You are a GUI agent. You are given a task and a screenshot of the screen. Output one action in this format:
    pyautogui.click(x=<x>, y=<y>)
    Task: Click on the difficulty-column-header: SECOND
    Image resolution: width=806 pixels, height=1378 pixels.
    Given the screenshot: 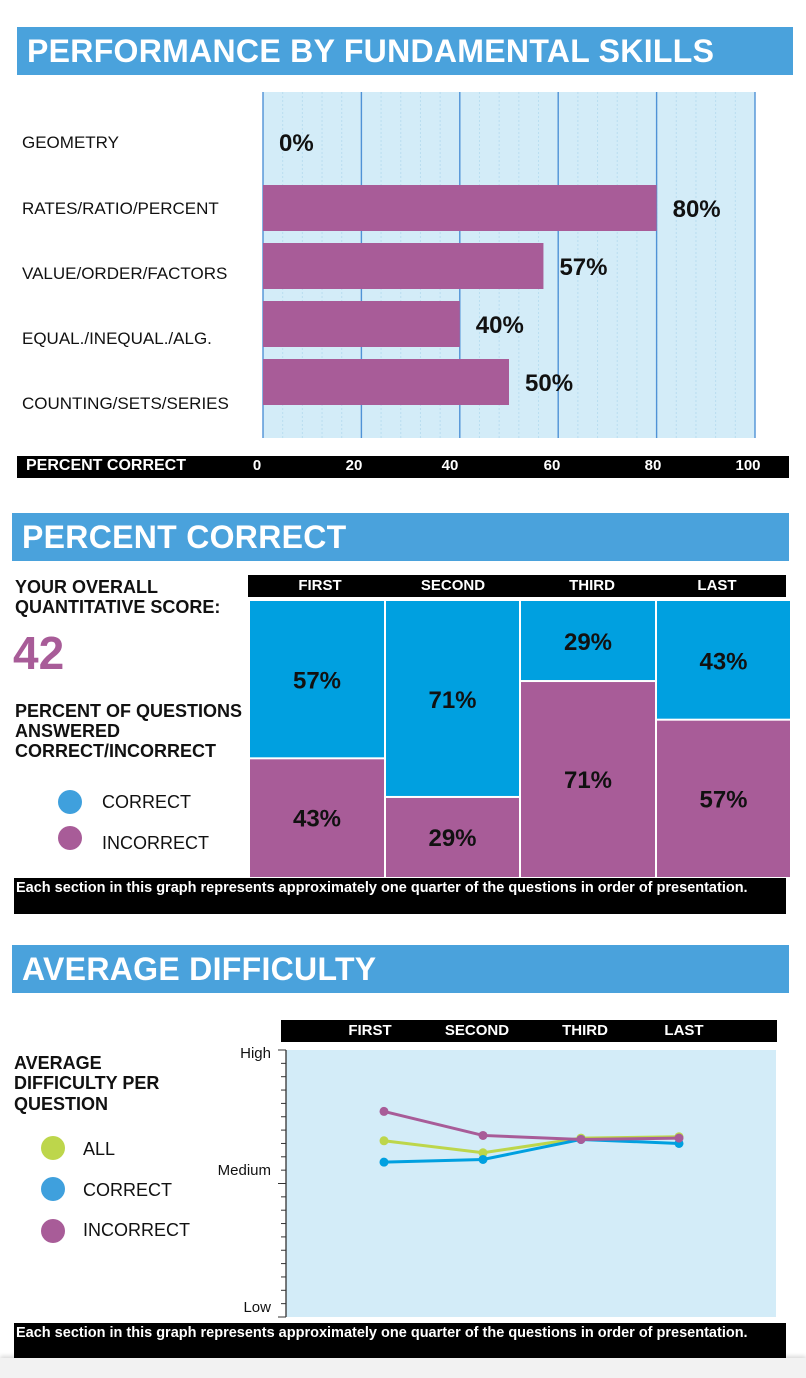 What is the action you would take?
    pyautogui.click(x=477, y=1030)
    